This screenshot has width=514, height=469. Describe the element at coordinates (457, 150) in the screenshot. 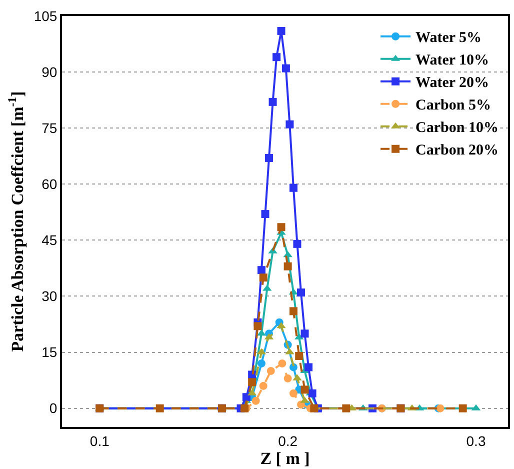

I see `legend-label: Carbon 20%` at that location.